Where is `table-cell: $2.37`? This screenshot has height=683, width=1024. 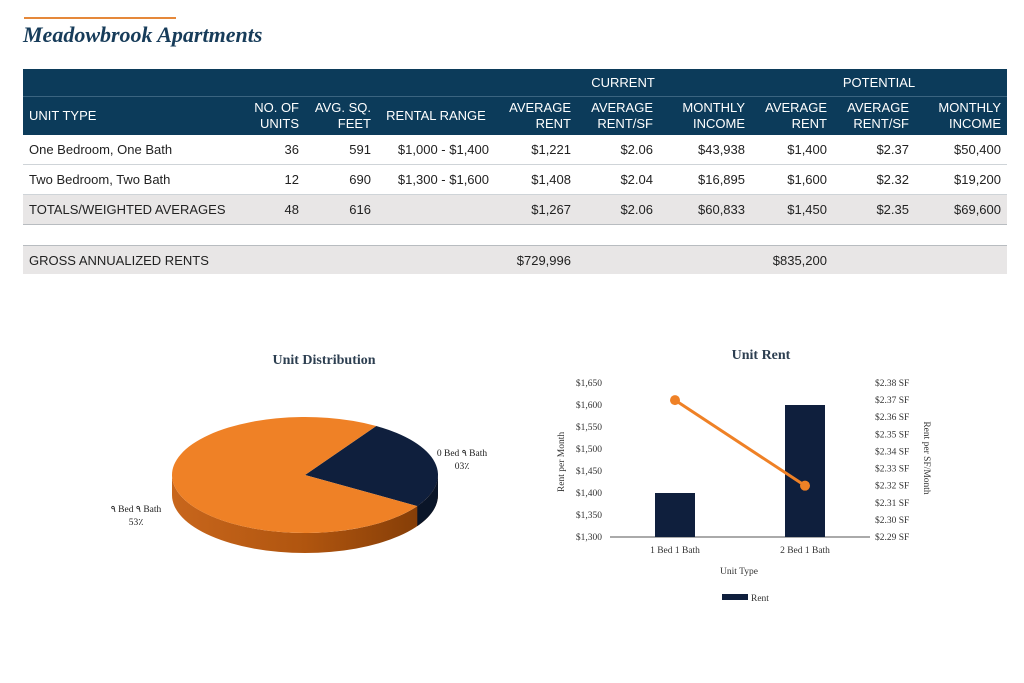 table-cell: $2.37 is located at coordinates (874, 150).